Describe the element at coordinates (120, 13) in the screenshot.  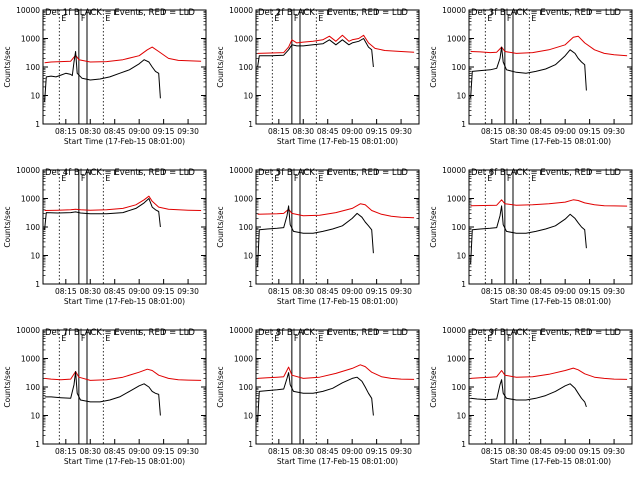
I see `panel-title: Det 1f BLACK = Events, RED = LLD` at that location.